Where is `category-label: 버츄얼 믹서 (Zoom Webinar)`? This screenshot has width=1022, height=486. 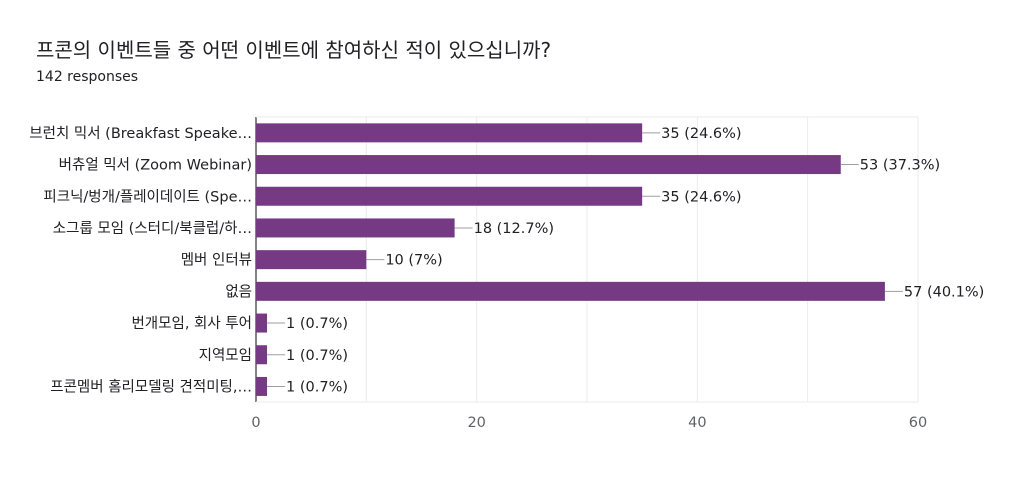 category-label: 버츄얼 믹서 (Zoom Webinar) is located at coordinates (155, 165).